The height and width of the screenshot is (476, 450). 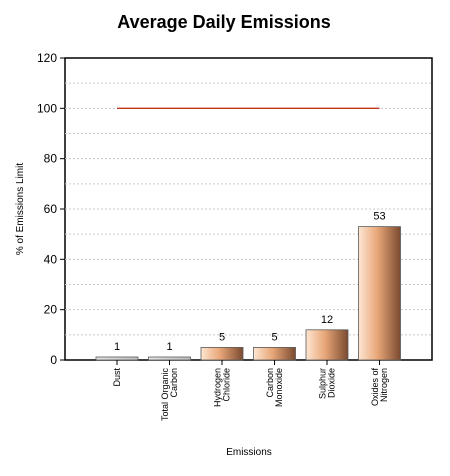 I want to click on data-label: 53, so click(x=379, y=217).